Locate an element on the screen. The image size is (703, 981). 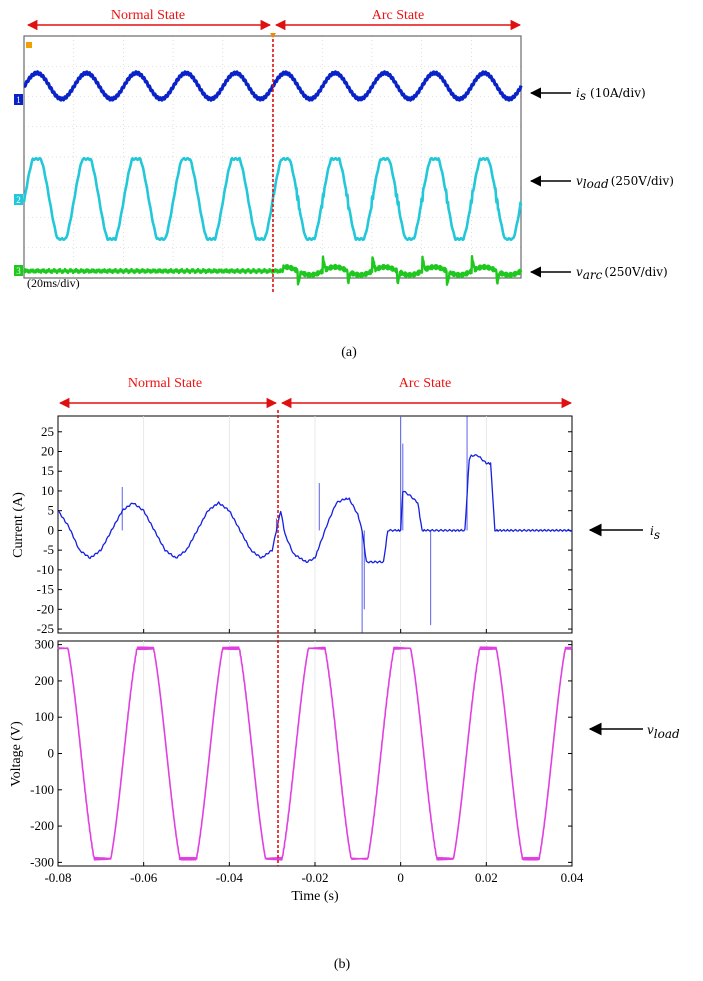
current-y-tick-label: 25 is located at coordinates (47, 431).